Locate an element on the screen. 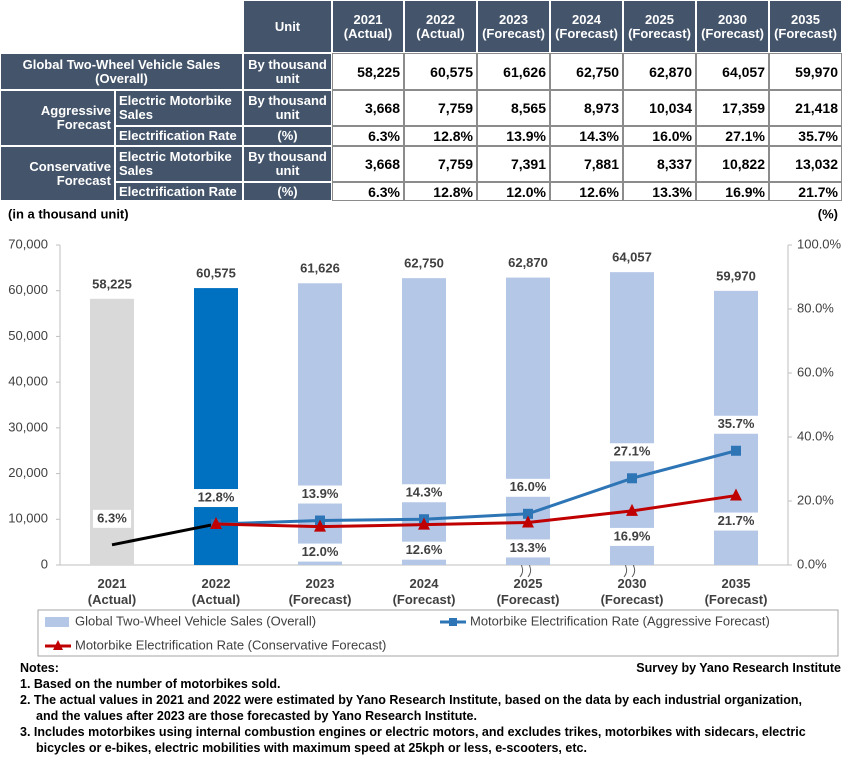 This screenshot has height=757, width=851. data-cell: 8,337 is located at coordinates (659, 164).